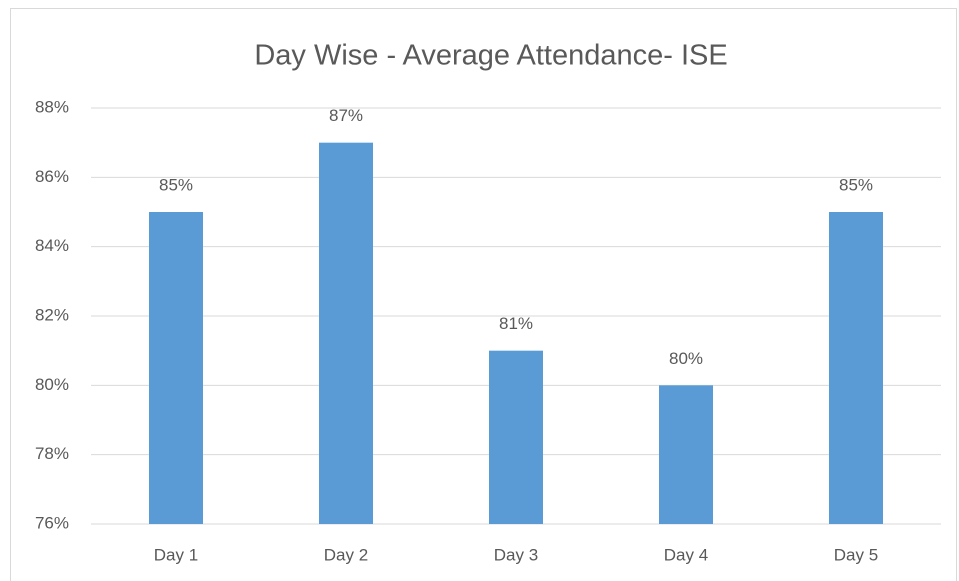 The width and height of the screenshot is (959, 581). Describe the element at coordinates (516, 554) in the screenshot. I see `x-tick-label: Day 3` at that location.